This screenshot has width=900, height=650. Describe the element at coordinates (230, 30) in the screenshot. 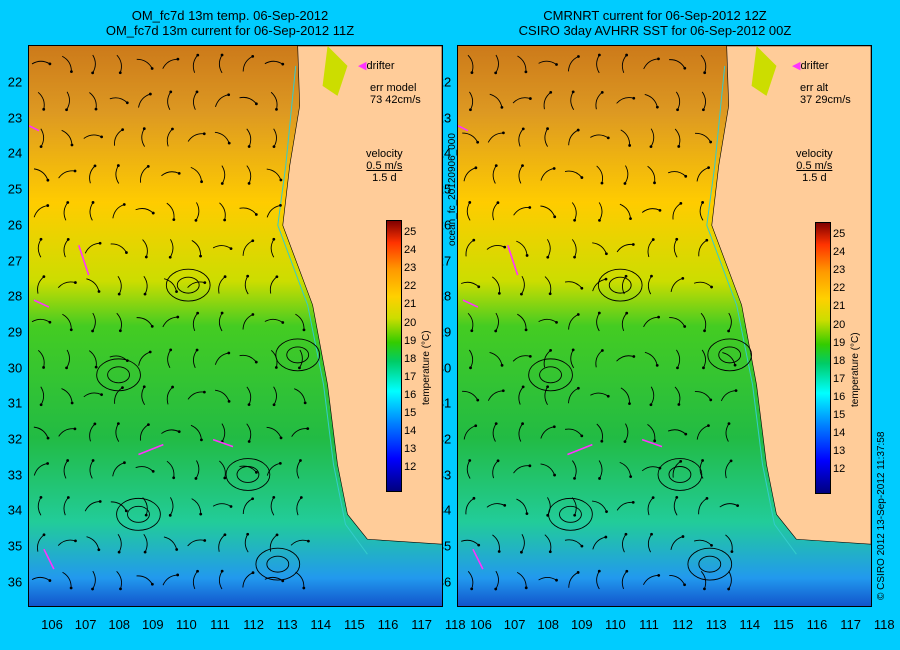

I see `left-title-line2: OM_fc7d 13m current for 06-Sep-2012 11Z` at that location.